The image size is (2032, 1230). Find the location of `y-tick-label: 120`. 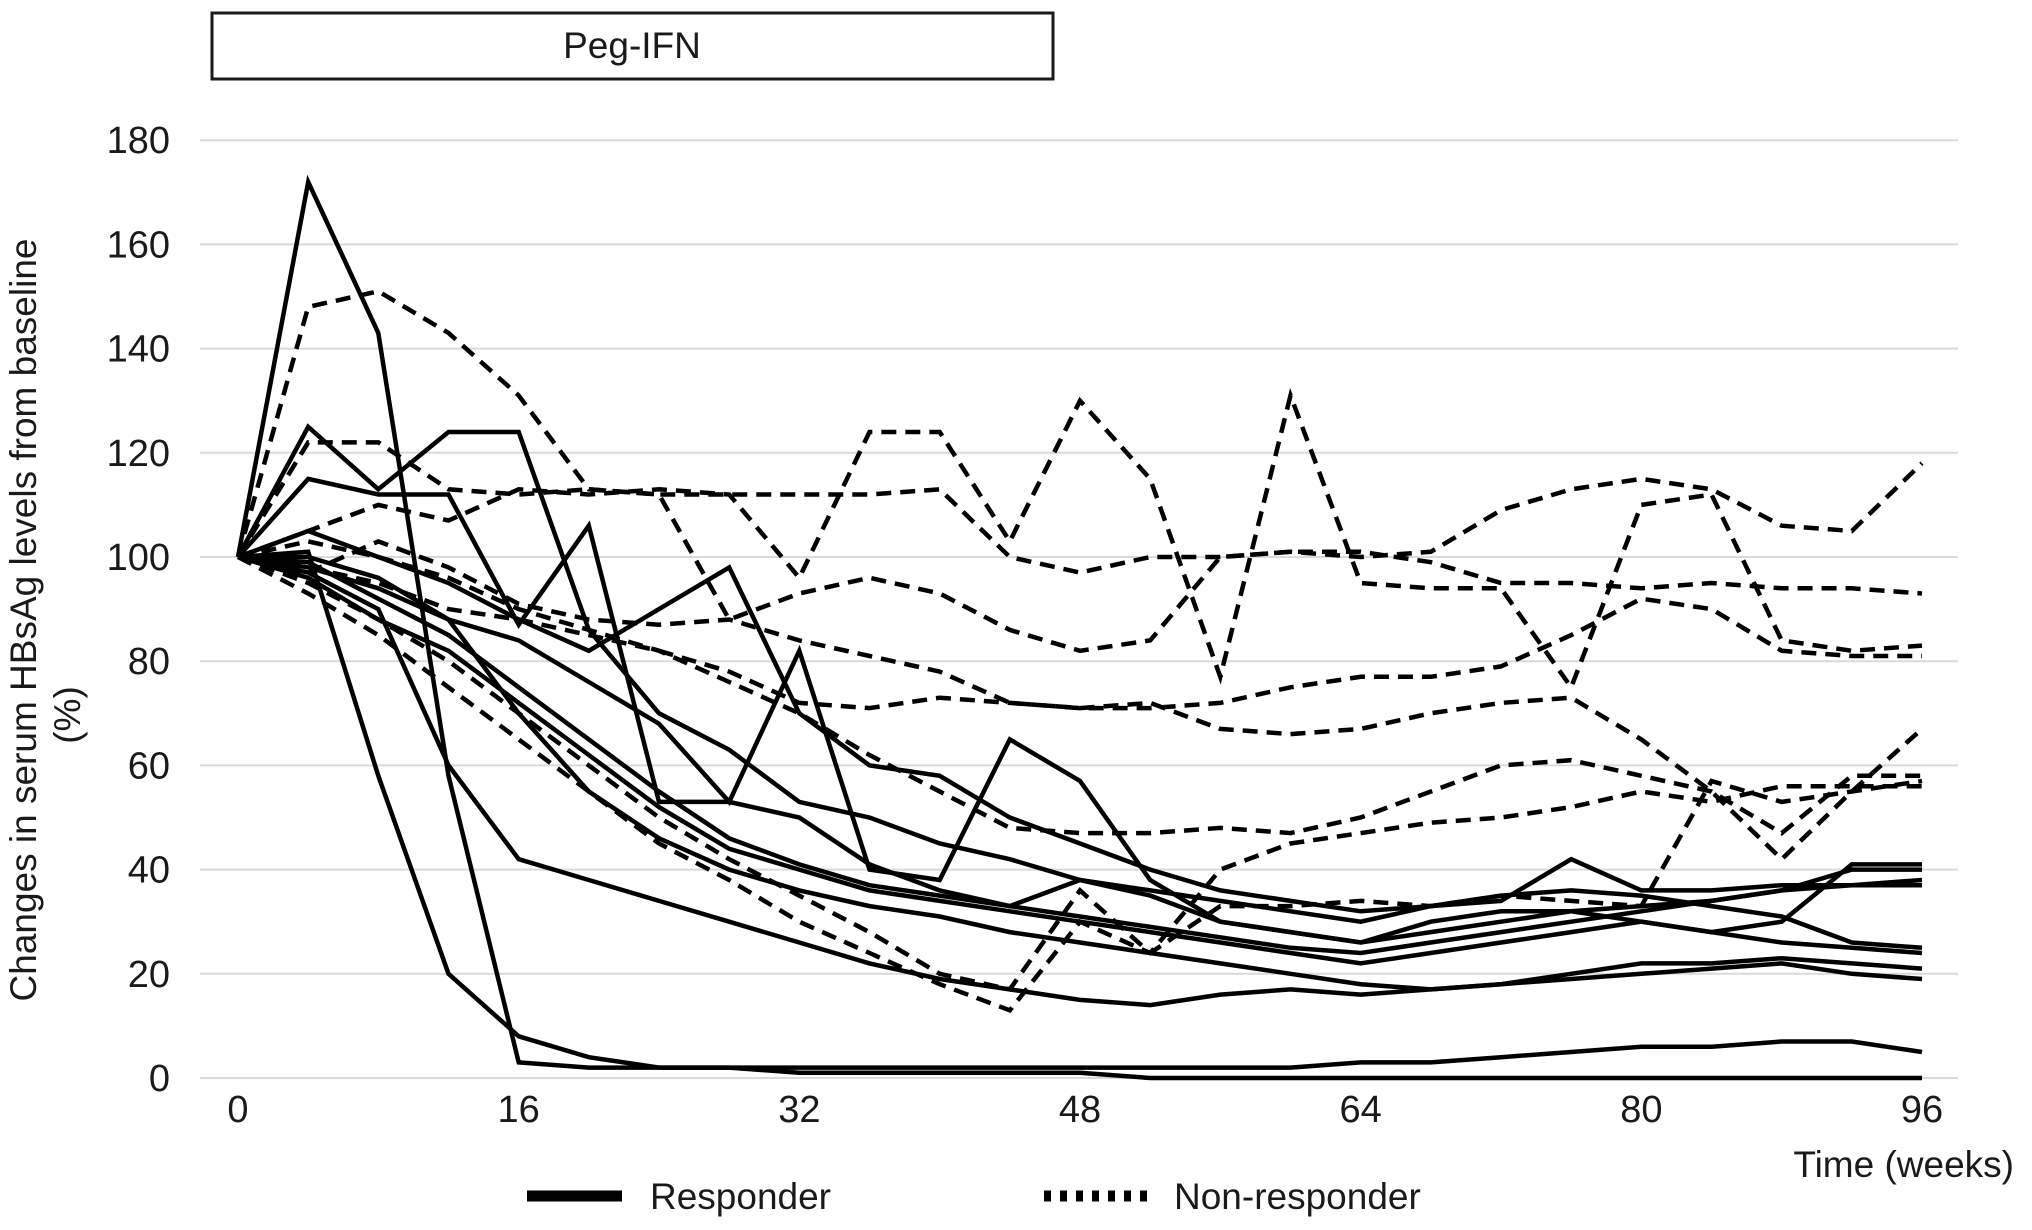

y-tick-label: 120 is located at coordinates (138, 454).